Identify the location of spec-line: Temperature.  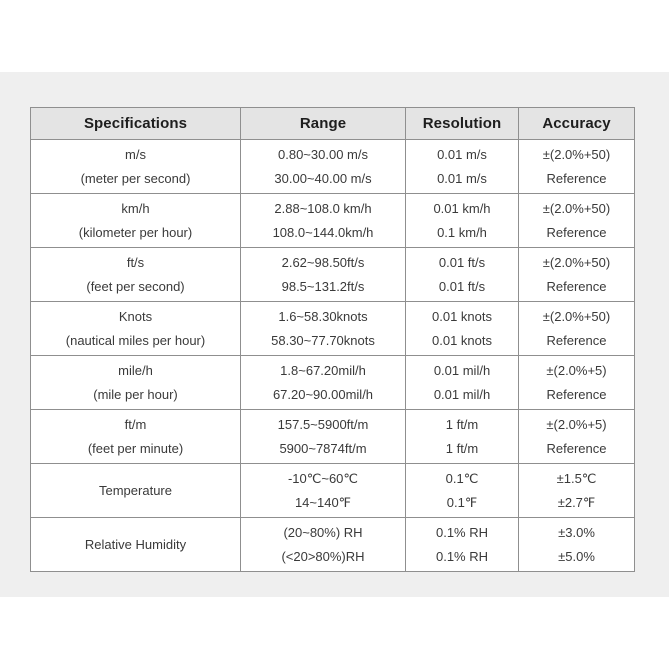
(135, 490).